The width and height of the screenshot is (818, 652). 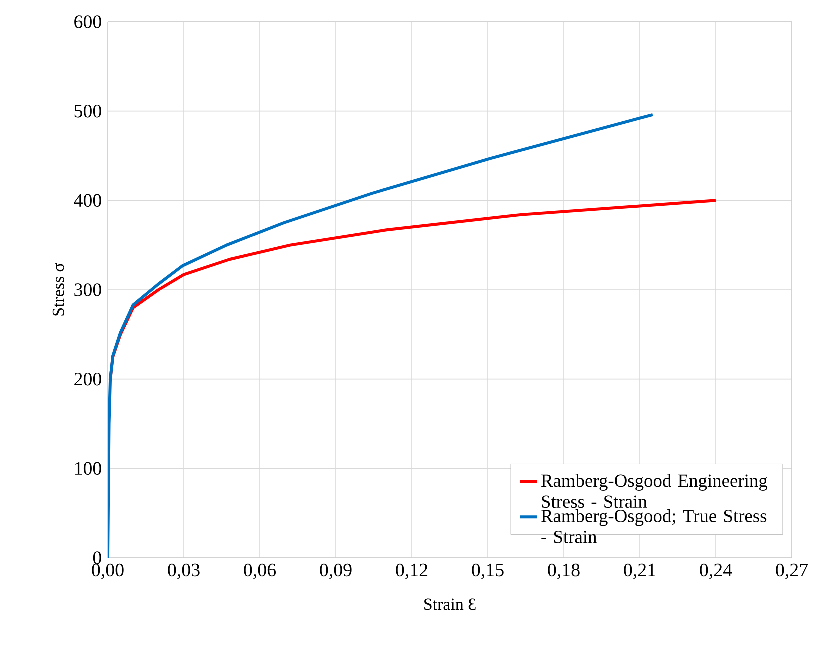 What do you see at coordinates (88, 22) in the screenshot?
I see `y-tick-label: 600` at bounding box center [88, 22].